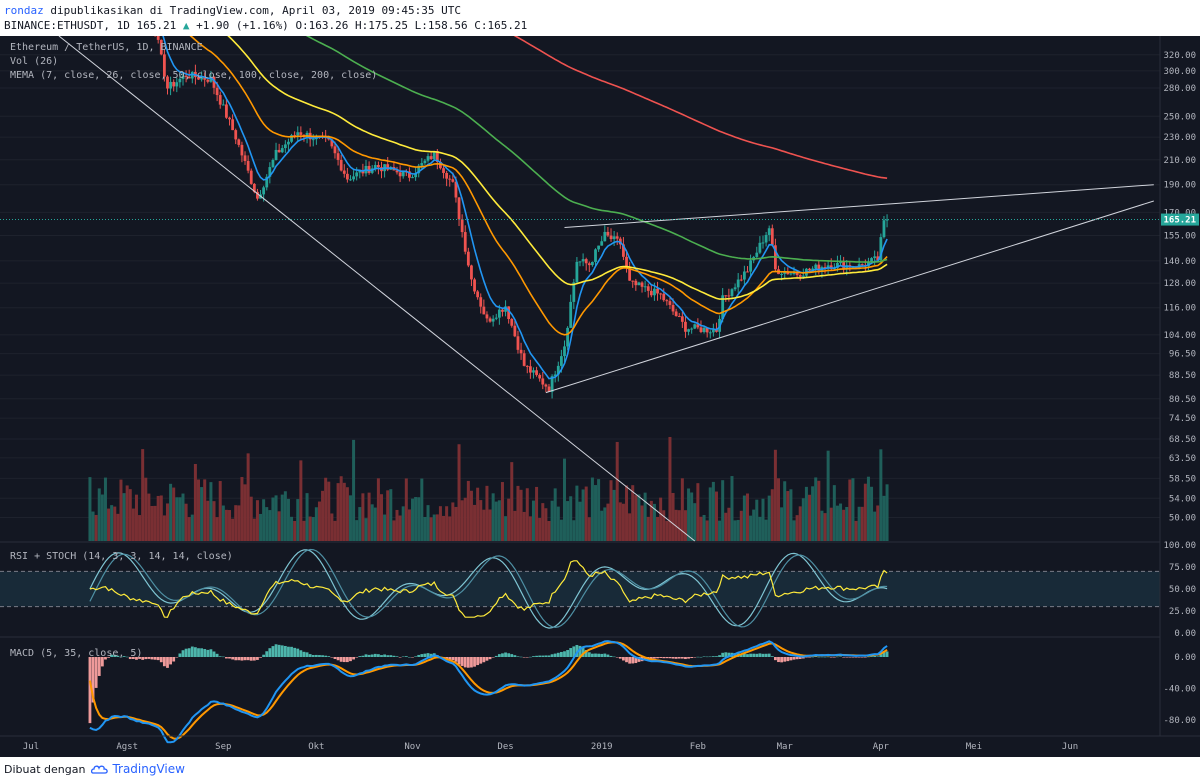  What do you see at coordinates (1179, 186) in the screenshot?
I see `price-tick-label: 190.00` at bounding box center [1179, 186].